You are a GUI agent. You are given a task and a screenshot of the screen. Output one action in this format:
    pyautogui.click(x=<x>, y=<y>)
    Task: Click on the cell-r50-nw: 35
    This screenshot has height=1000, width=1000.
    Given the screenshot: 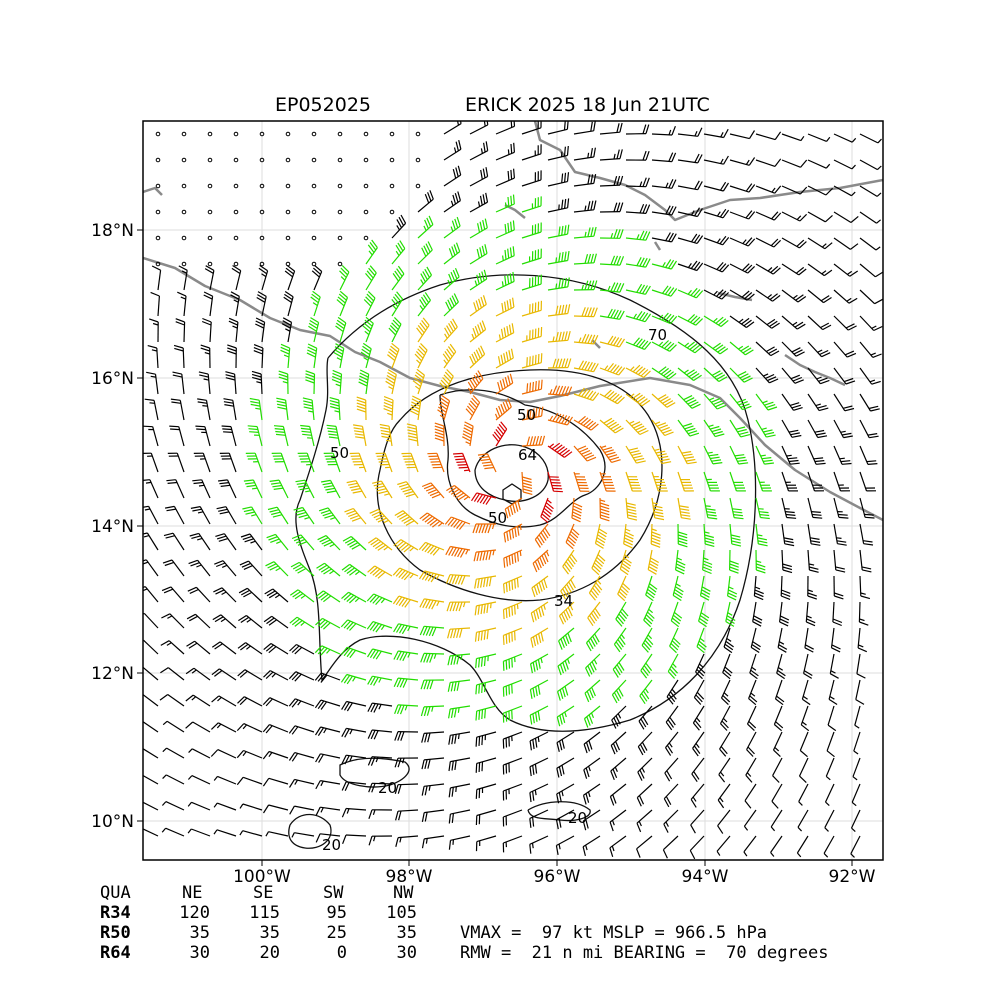 What is the action you would take?
    pyautogui.click(x=406, y=933)
    